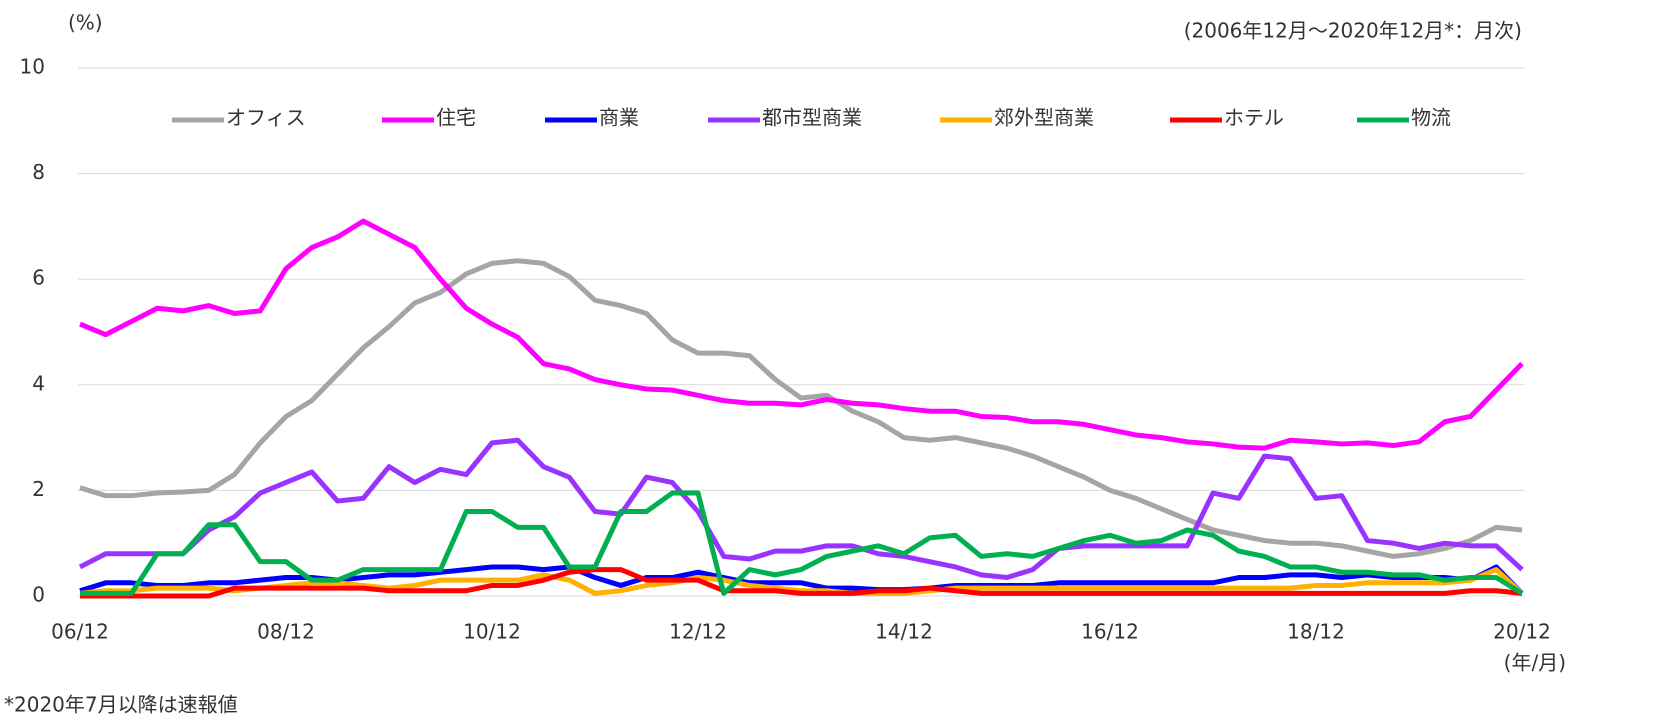 This screenshot has height=718, width=1661. I want to click on legend-label: 商業, so click(619, 118).